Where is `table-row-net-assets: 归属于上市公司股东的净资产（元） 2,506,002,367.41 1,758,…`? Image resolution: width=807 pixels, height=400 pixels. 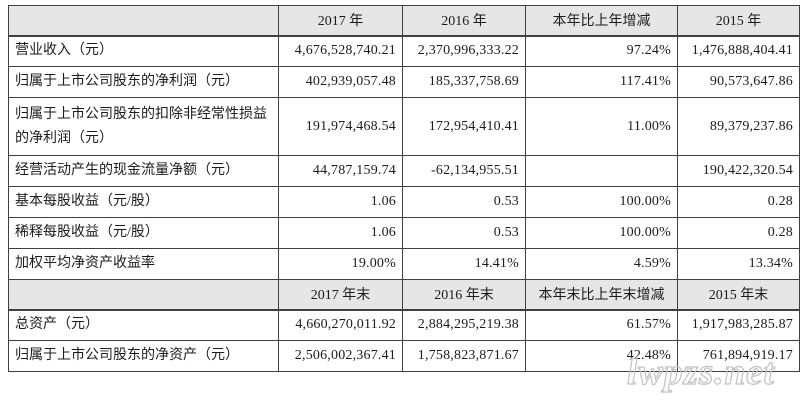 table-row-net-assets: 归属于上市公司股东的净资产（元） 2,506,002,367.41 1,758,… is located at coordinates (404, 356).